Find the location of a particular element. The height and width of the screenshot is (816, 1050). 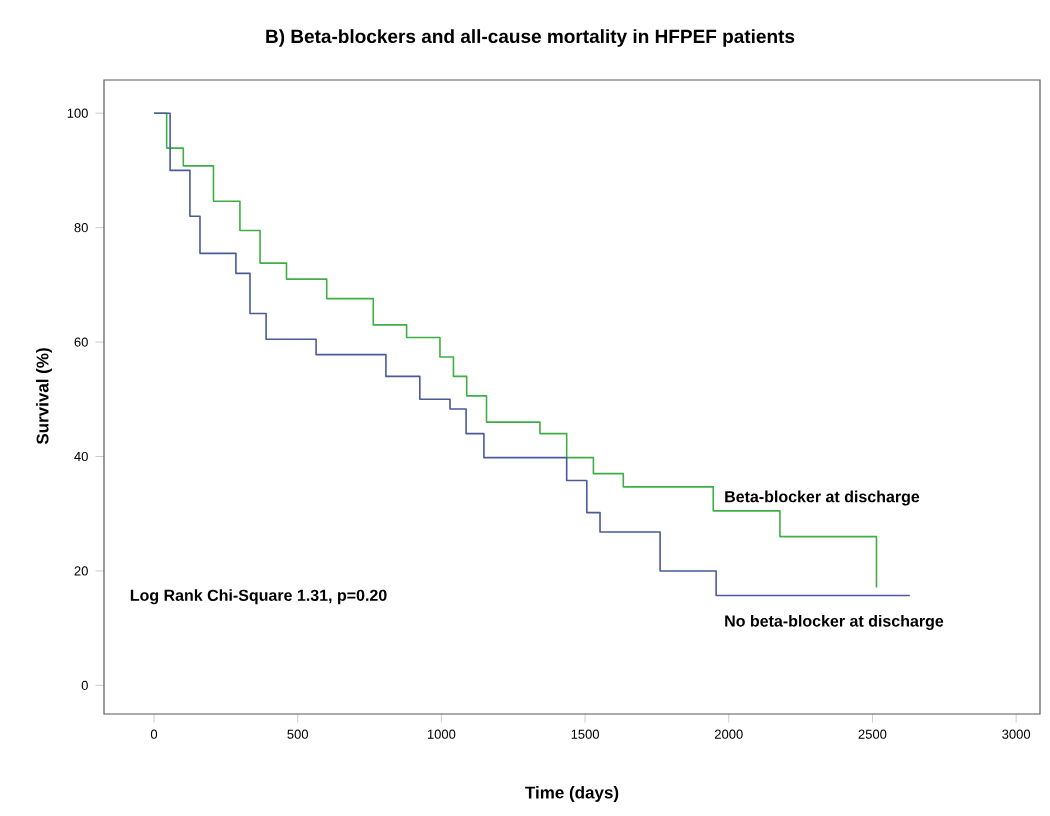

series-label: No beta-blocker at discharge is located at coordinates (834, 622).